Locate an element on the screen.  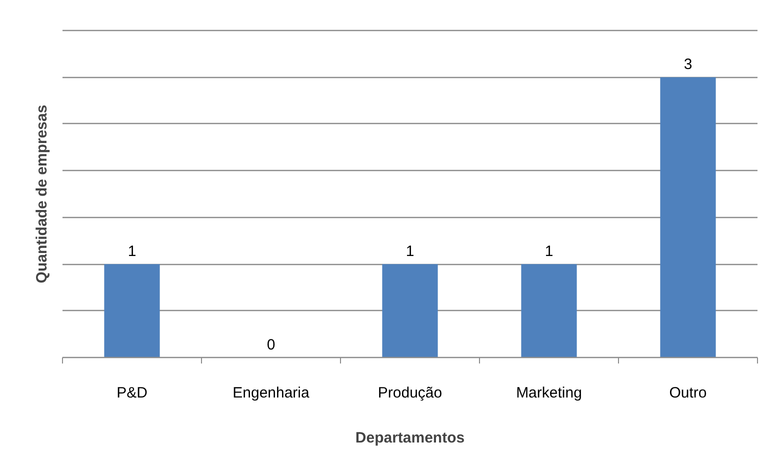
x-tick-label: Marketing is located at coordinates (549, 393).